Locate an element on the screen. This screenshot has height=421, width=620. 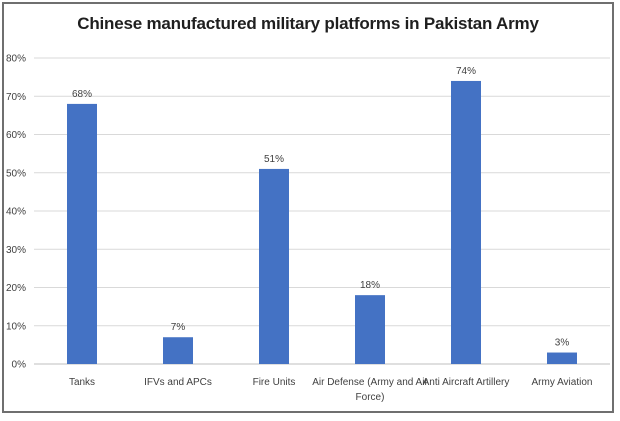
data-label: 3% is located at coordinates (562, 343).